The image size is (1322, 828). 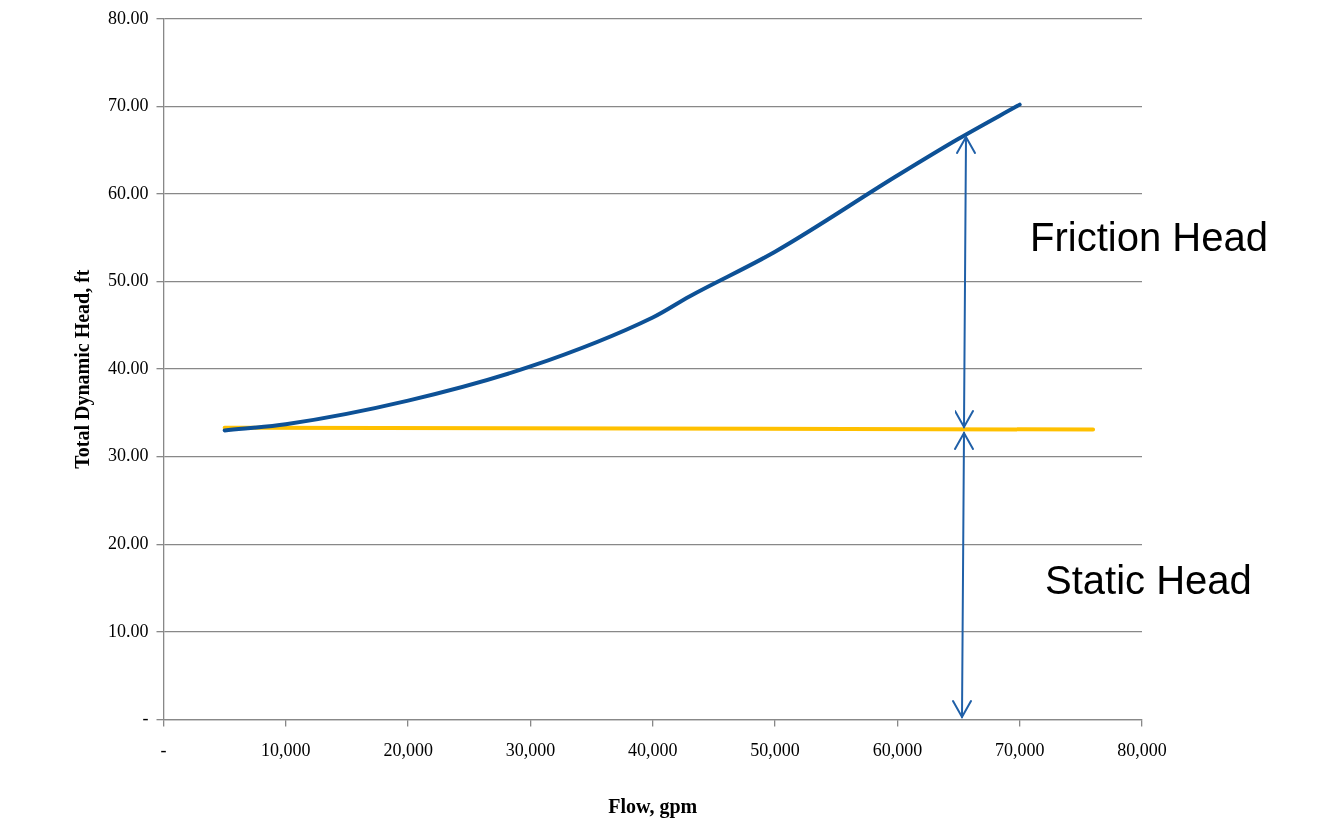 I want to click on x-tick-label: -, so click(x=163, y=749).